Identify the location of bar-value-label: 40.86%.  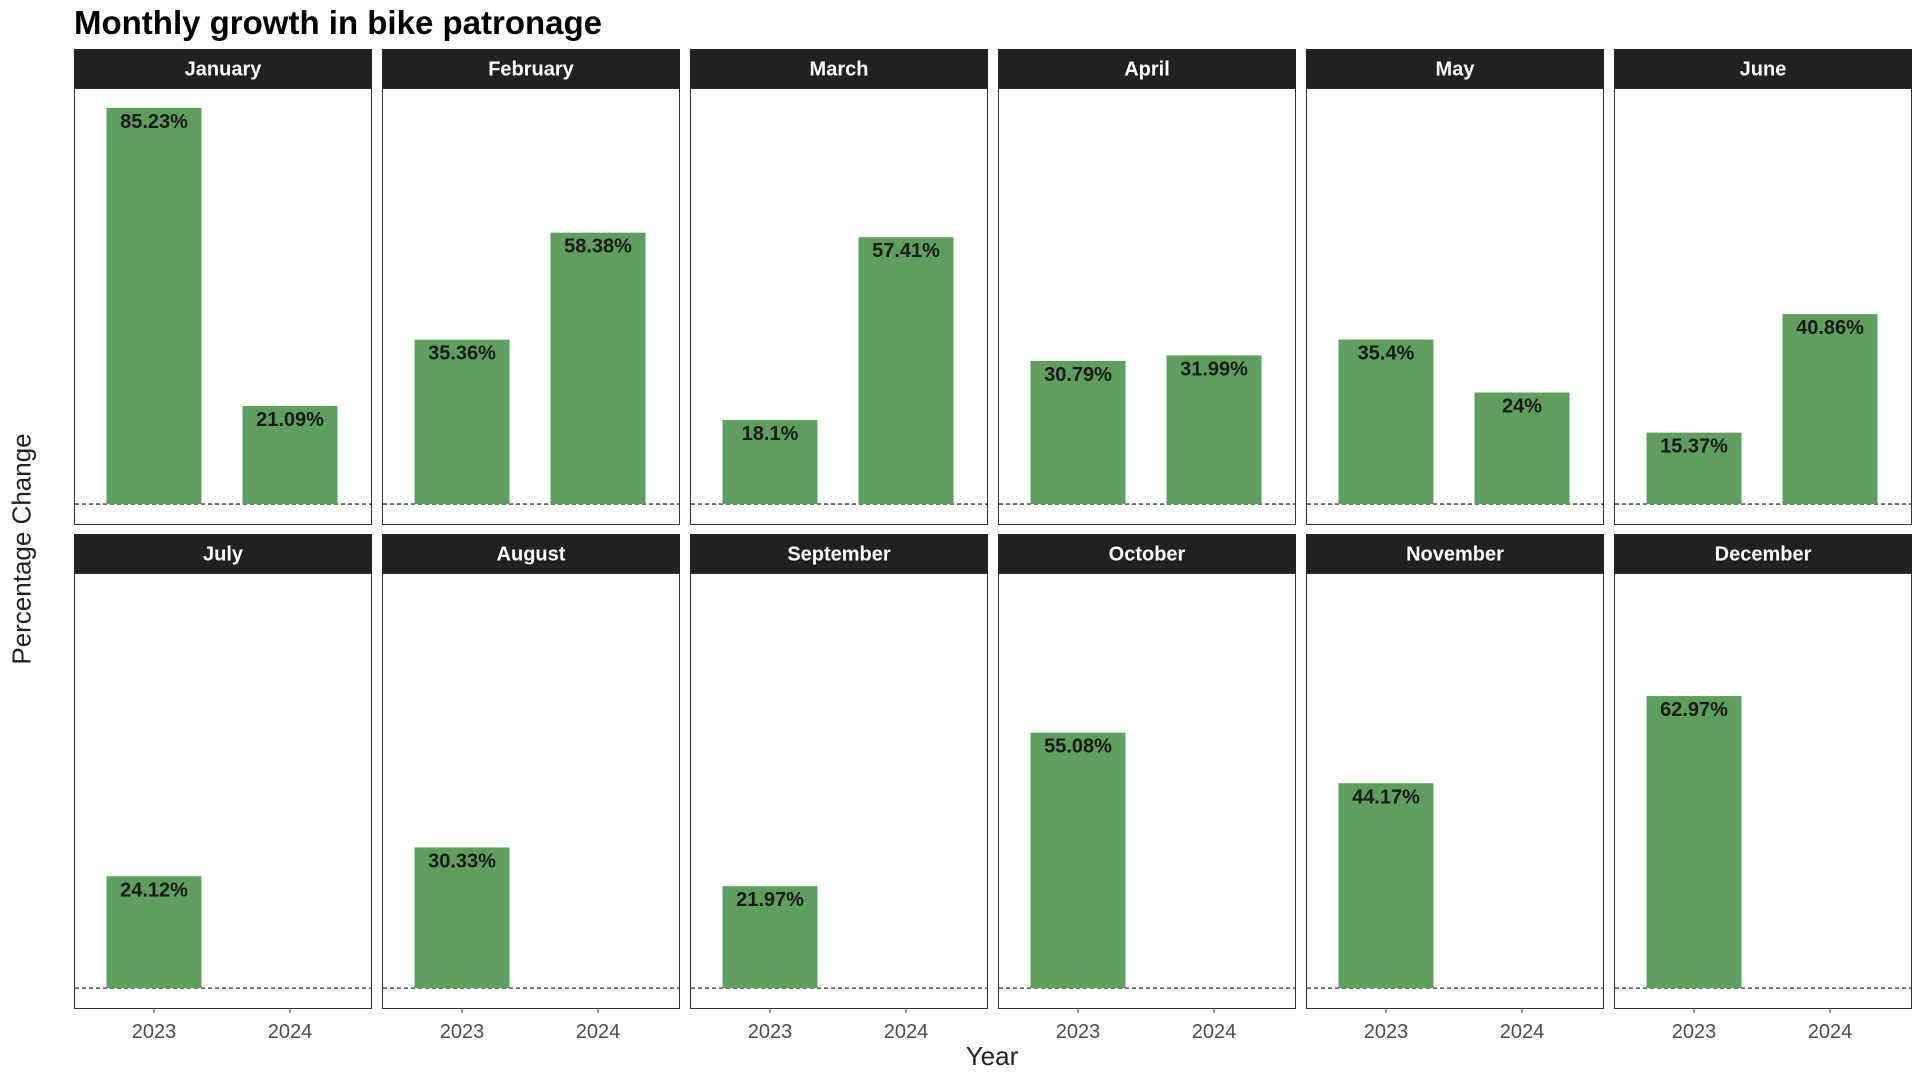
(1830, 328).